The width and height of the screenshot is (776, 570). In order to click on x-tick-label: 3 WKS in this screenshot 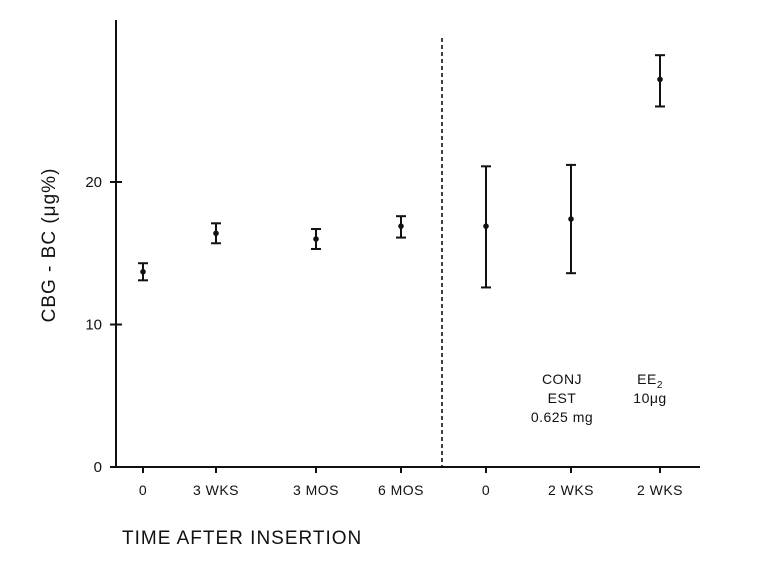, I will do `click(216, 490)`.